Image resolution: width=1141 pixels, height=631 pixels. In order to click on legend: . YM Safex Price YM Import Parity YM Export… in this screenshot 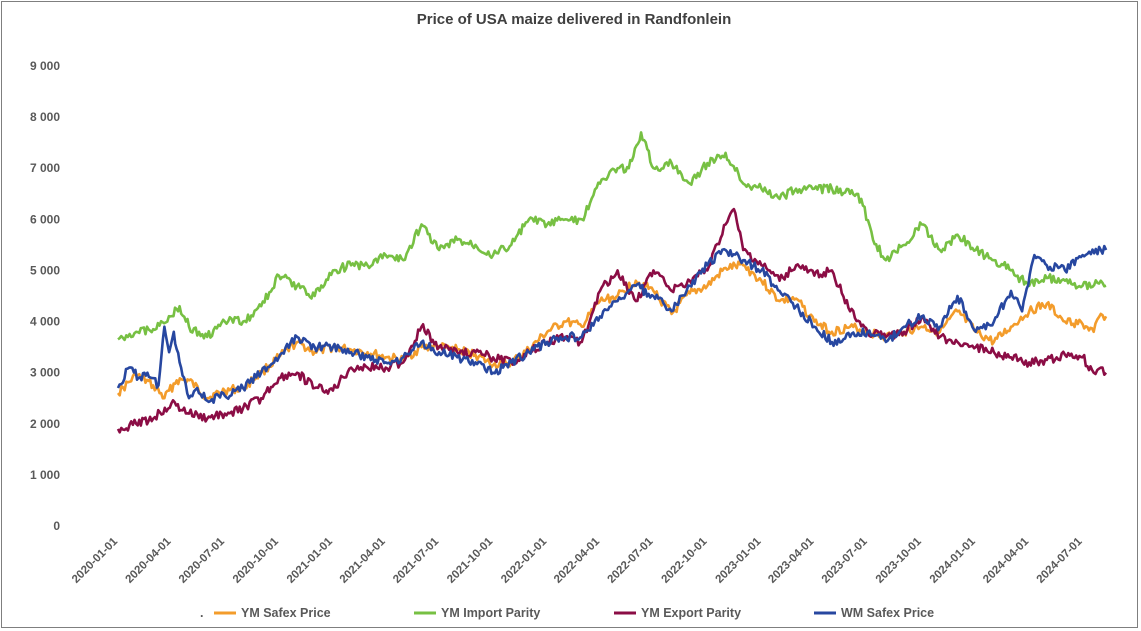, I will do `click(567, 613)`.